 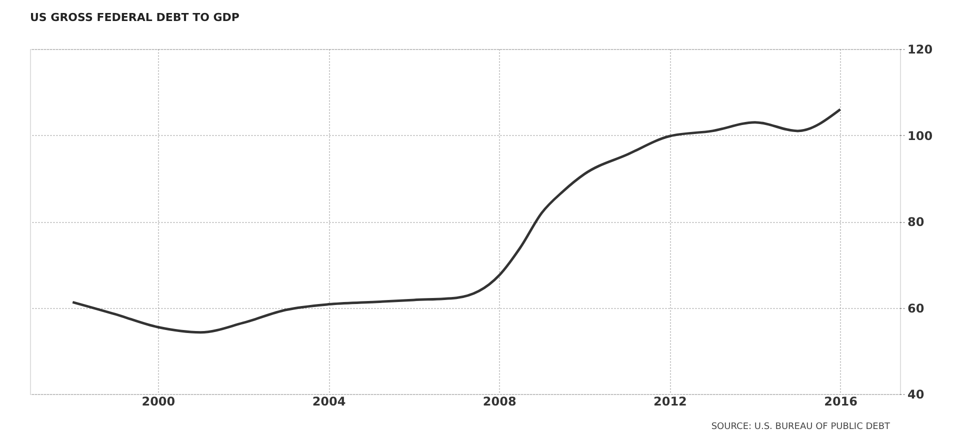 I want to click on y-tick-label: 40, so click(x=916, y=395).